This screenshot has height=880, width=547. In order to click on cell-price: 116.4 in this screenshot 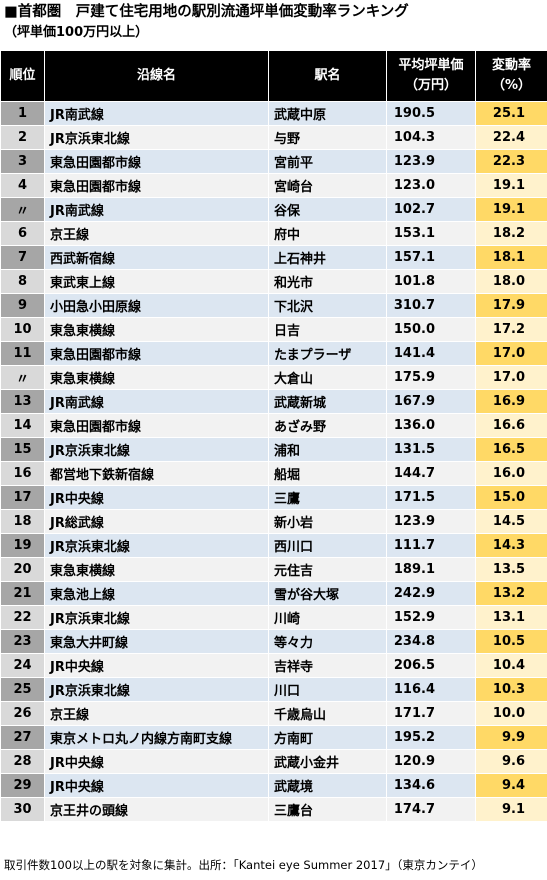, I will do `click(431, 689)`.